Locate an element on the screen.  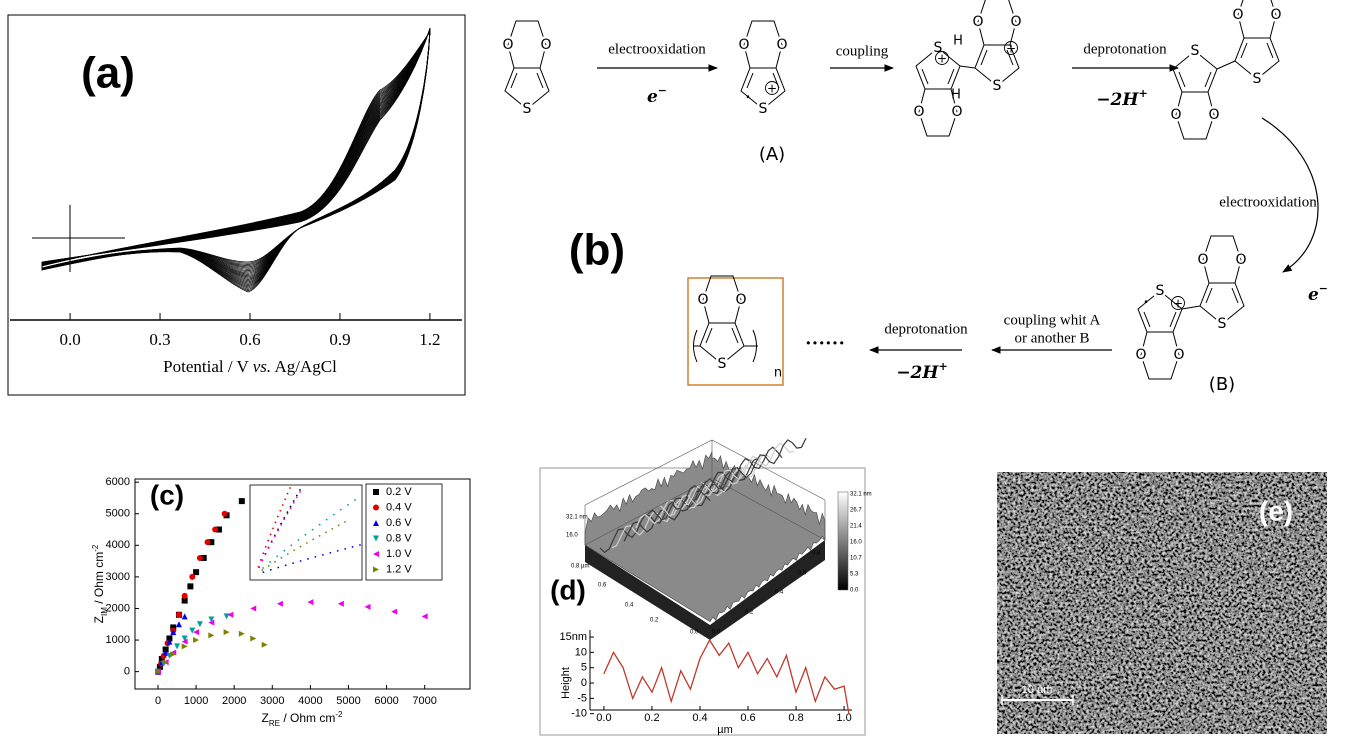
product-box is located at coordinates (735, 331).